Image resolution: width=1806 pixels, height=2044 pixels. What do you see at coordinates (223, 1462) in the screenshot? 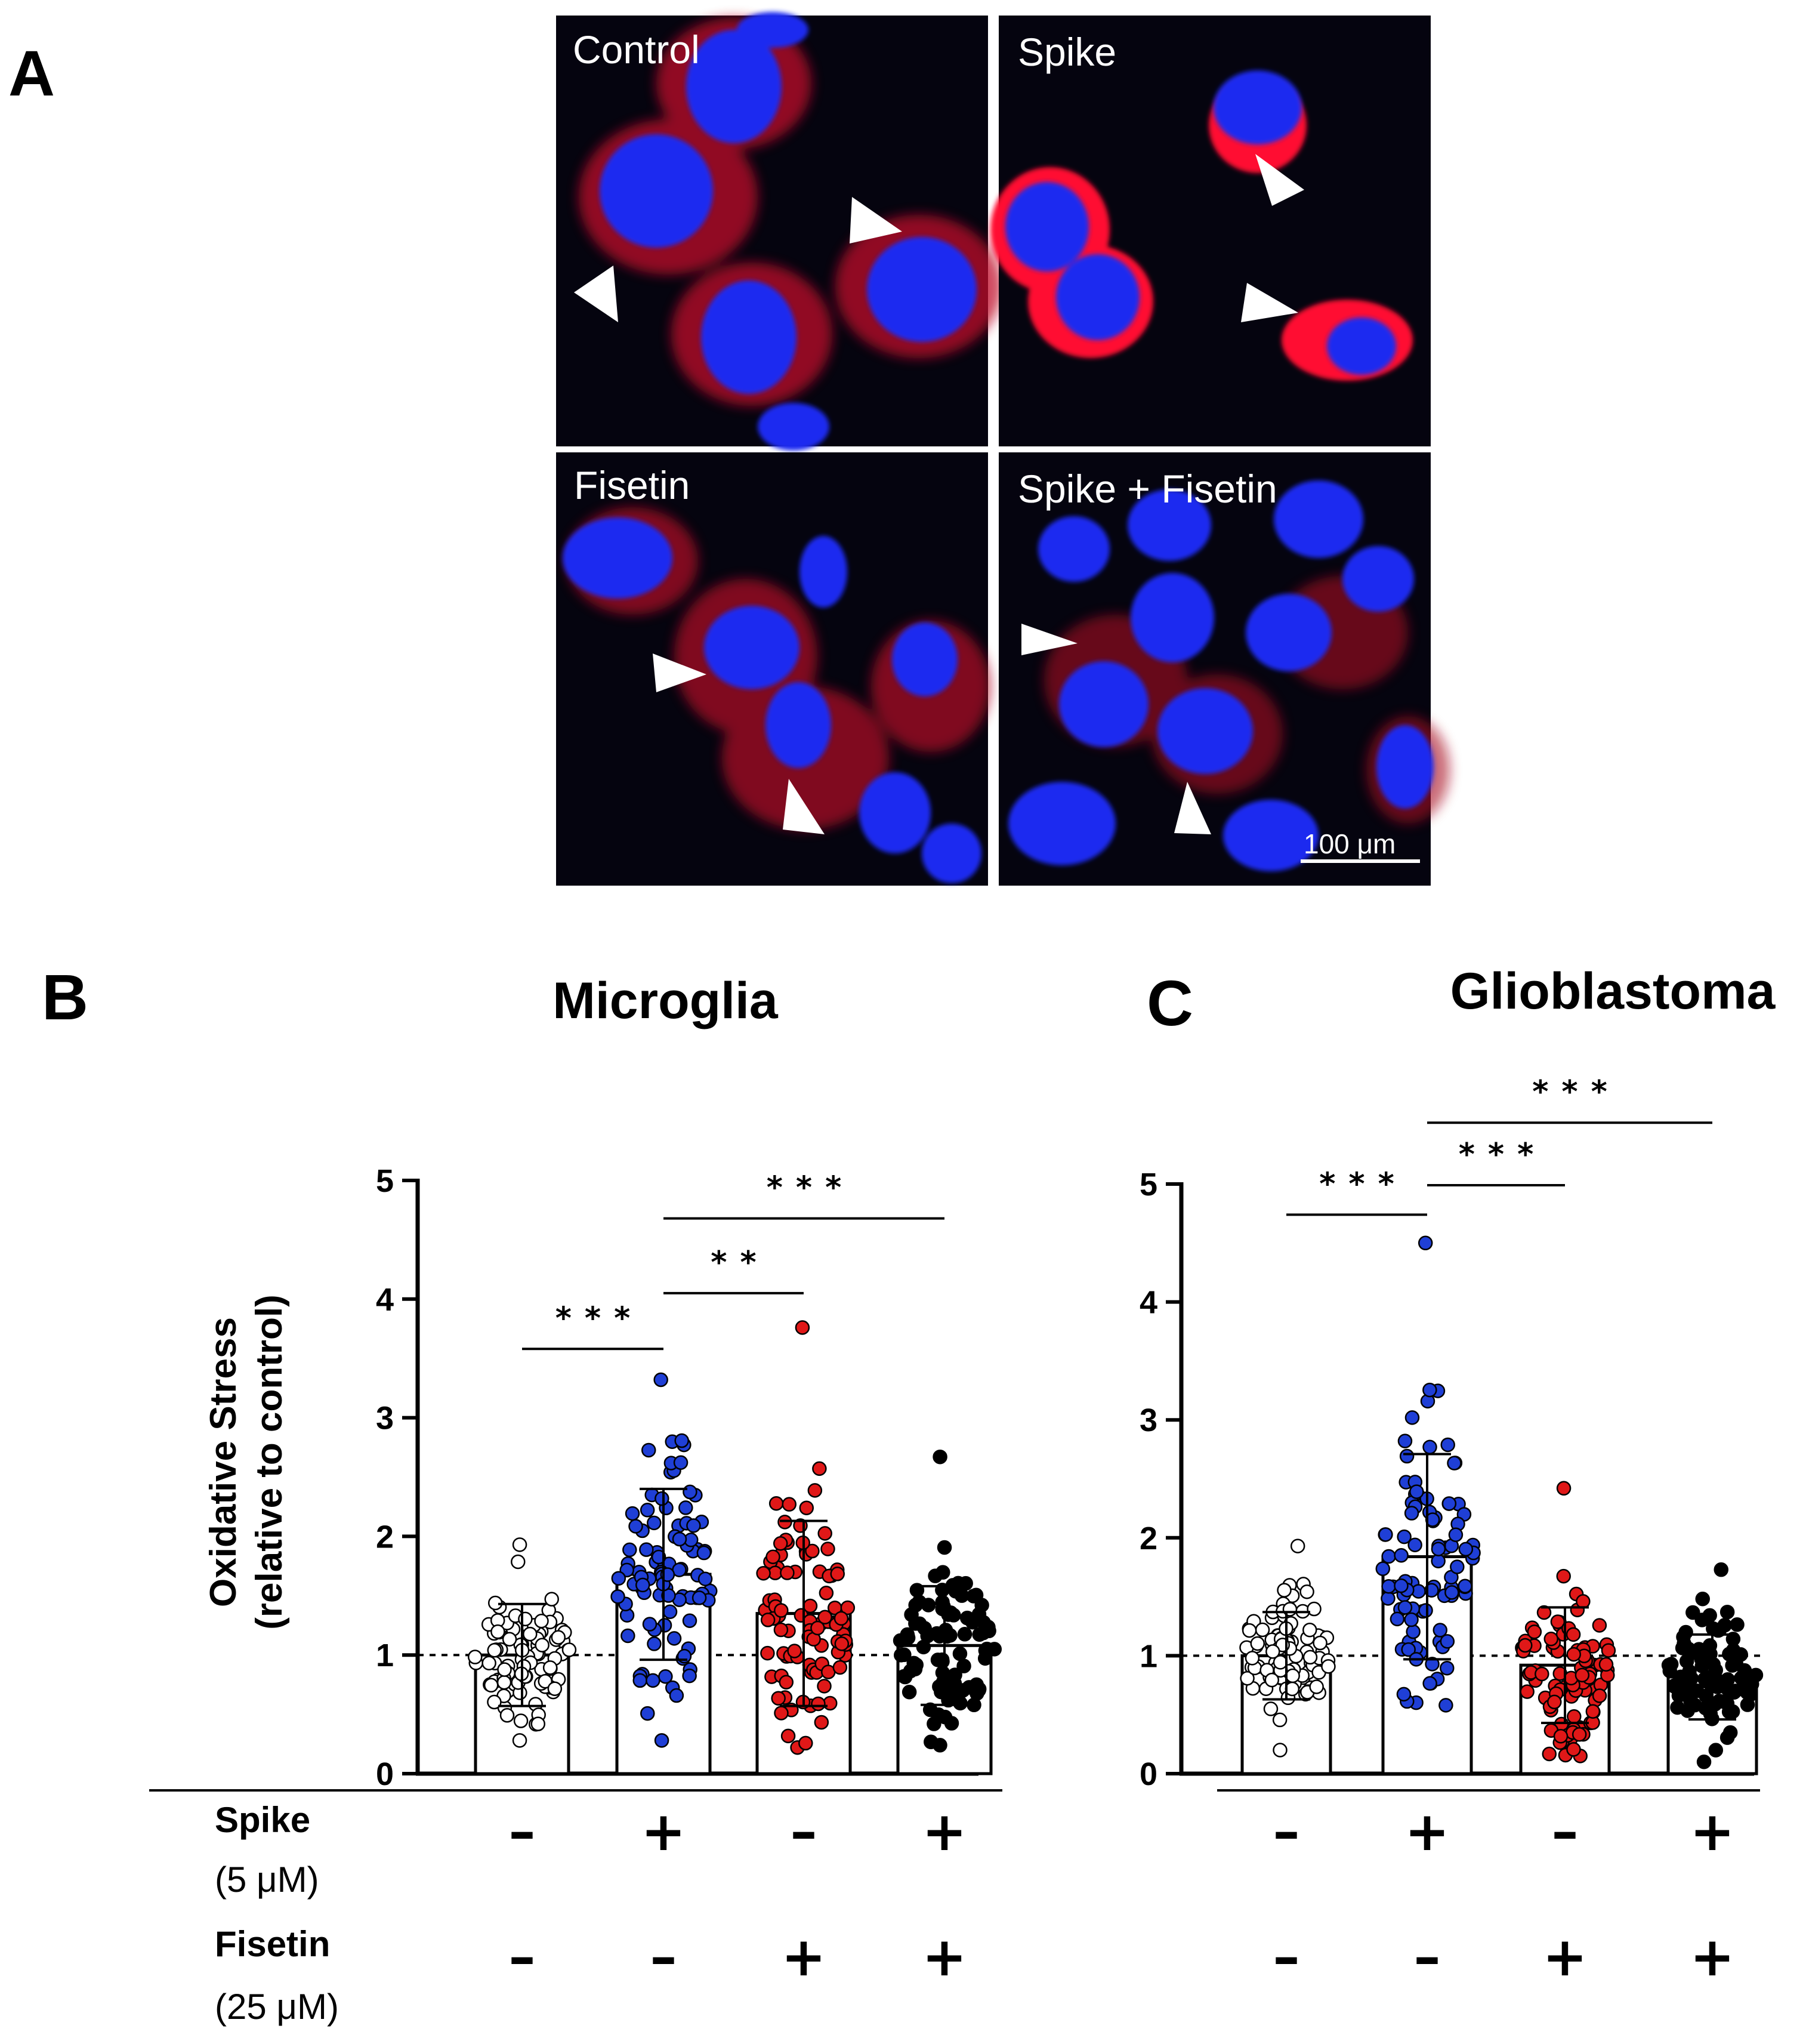
I see `y-axis-label-line1: Oxidative Stress` at bounding box center [223, 1462].